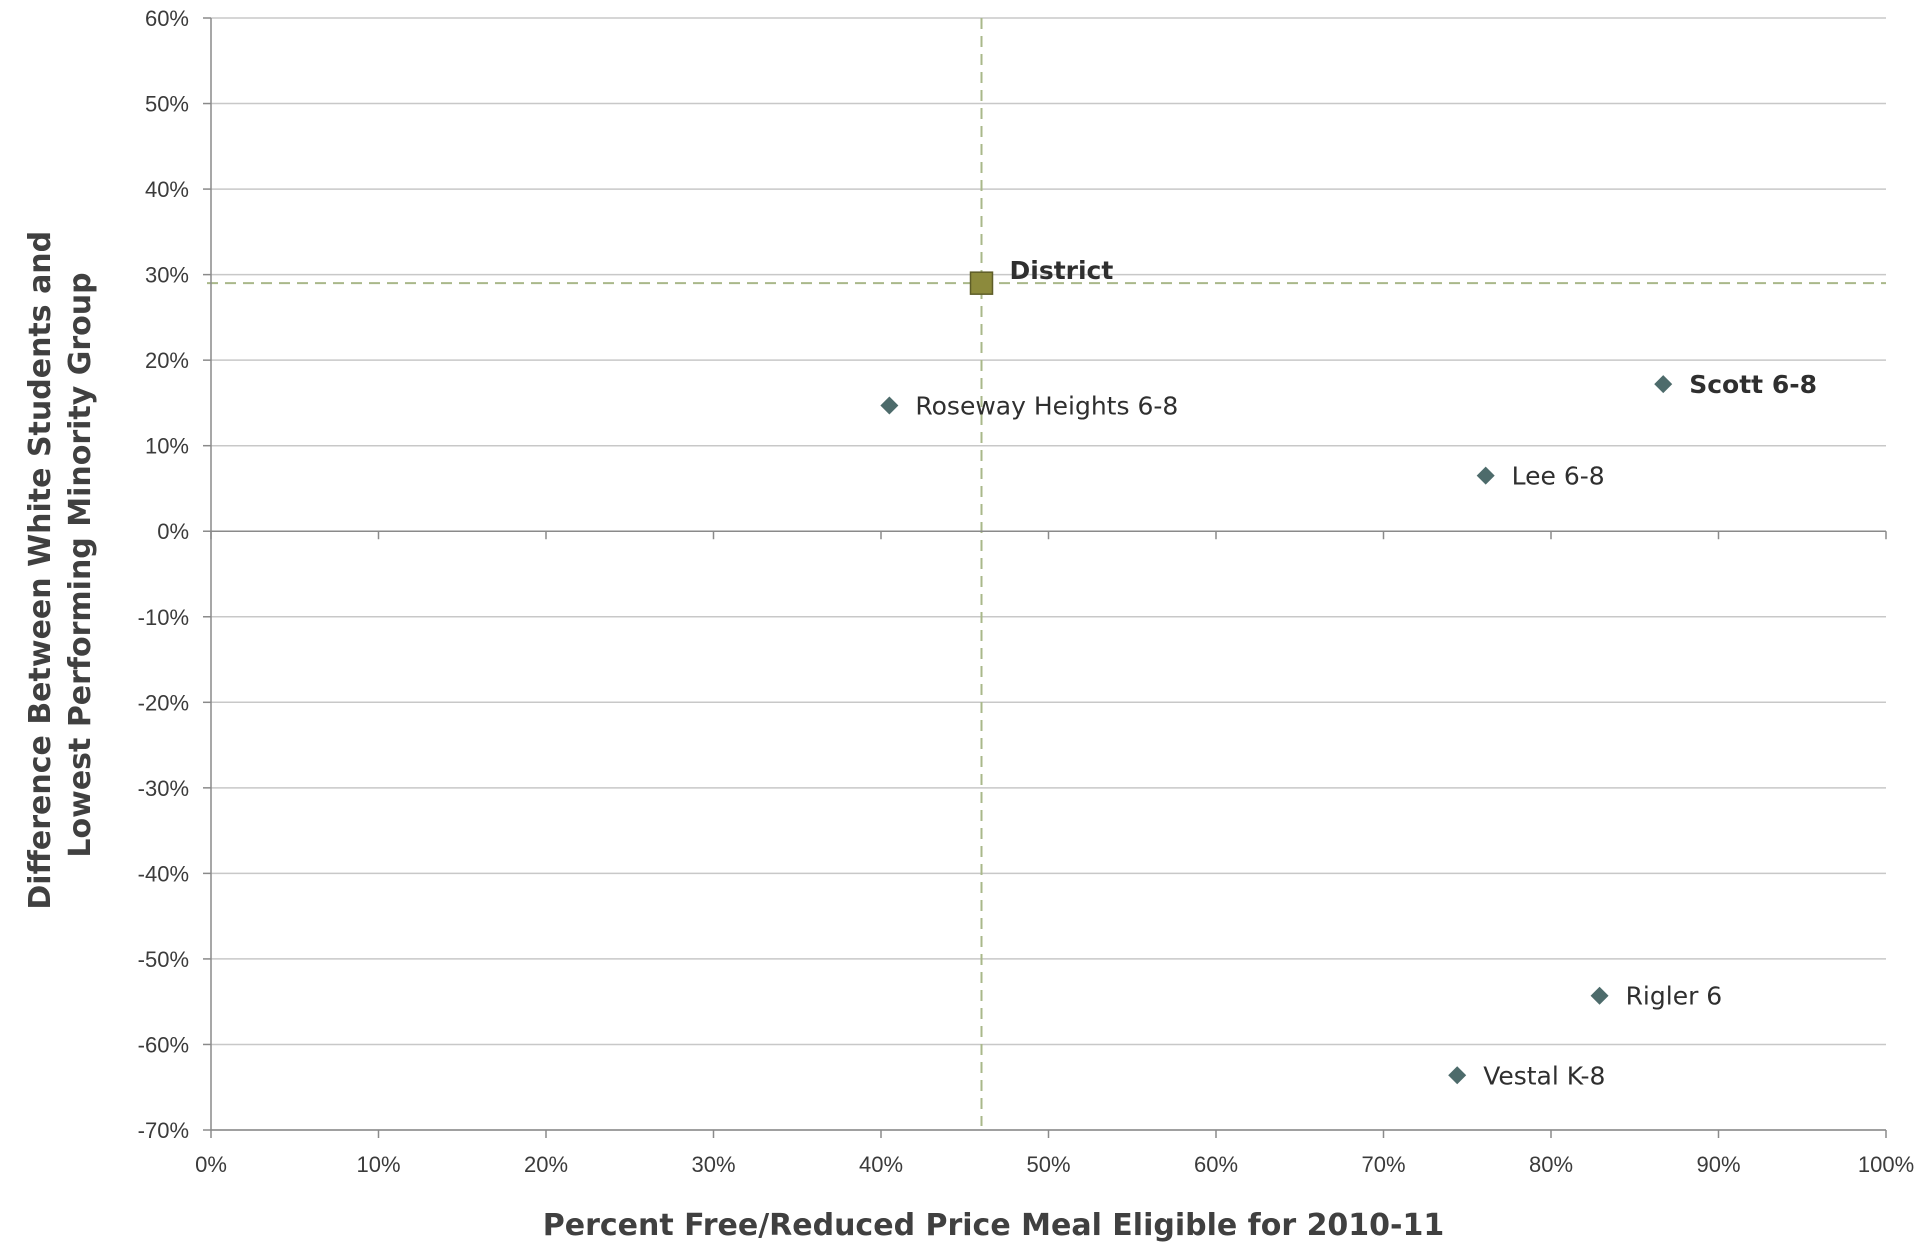 Image resolution: width=1925 pixels, height=1244 pixels. I want to click on y-tick-label: -20%, so click(163, 702).